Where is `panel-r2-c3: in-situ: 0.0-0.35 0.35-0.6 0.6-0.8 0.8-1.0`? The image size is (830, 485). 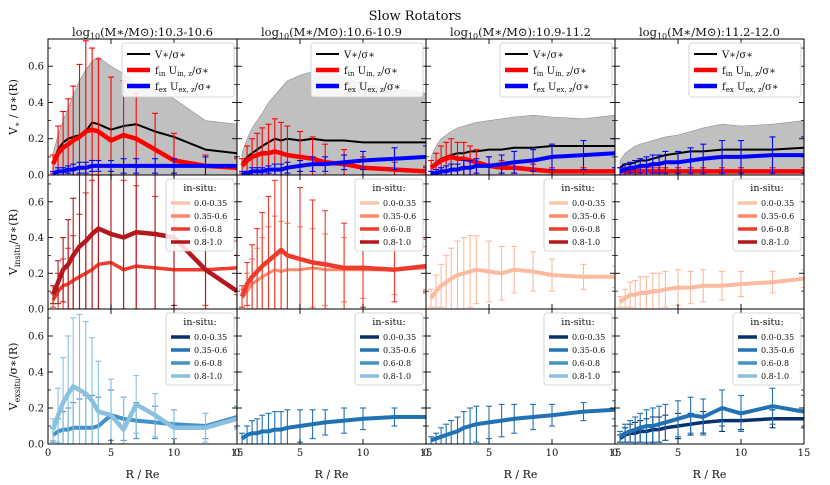 panel-r2-c3: in-situ: 0.0-0.35 0.35-0.6 0.6-0.8 0.8-1.0 is located at coordinates (520, 242).